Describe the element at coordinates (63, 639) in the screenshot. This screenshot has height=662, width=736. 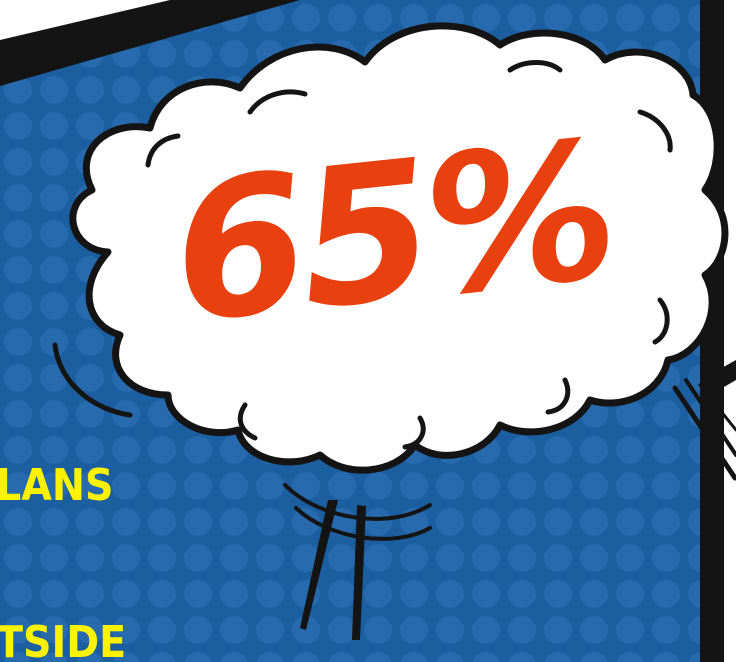
I see `text-fragment-tside: TSIDE` at that location.